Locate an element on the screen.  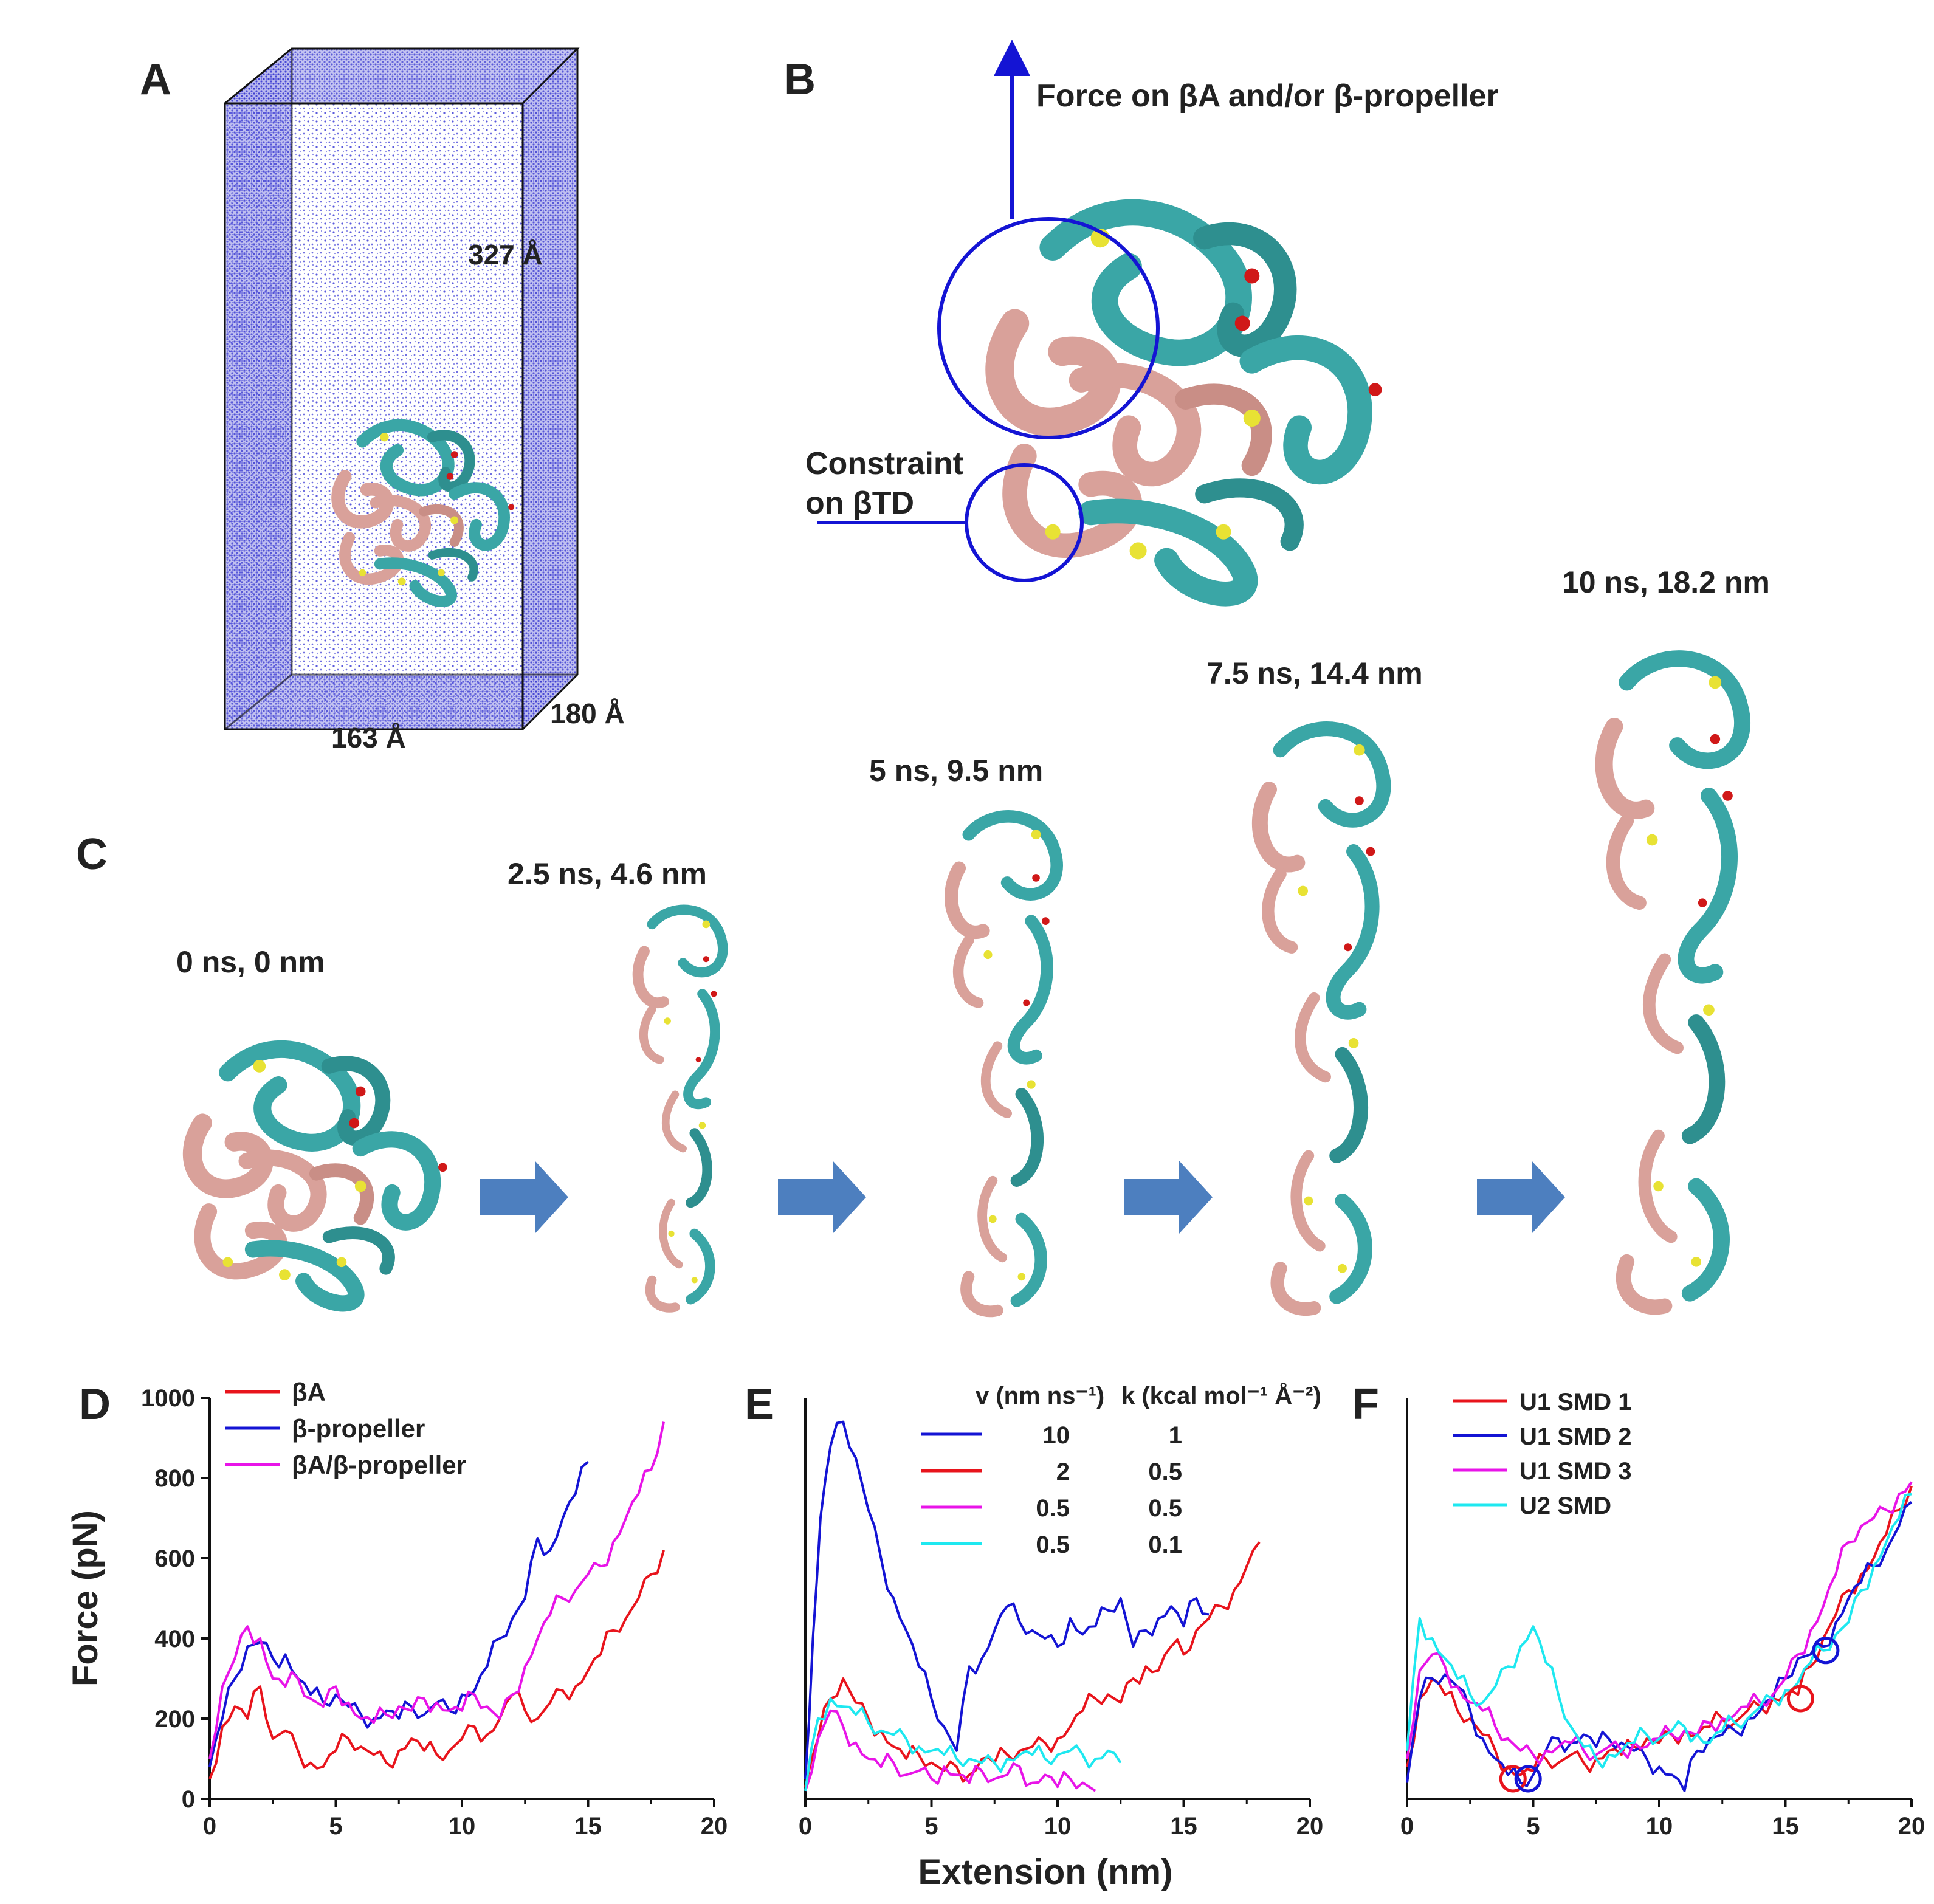
force-region-circle is located at coordinates (1048, 328).